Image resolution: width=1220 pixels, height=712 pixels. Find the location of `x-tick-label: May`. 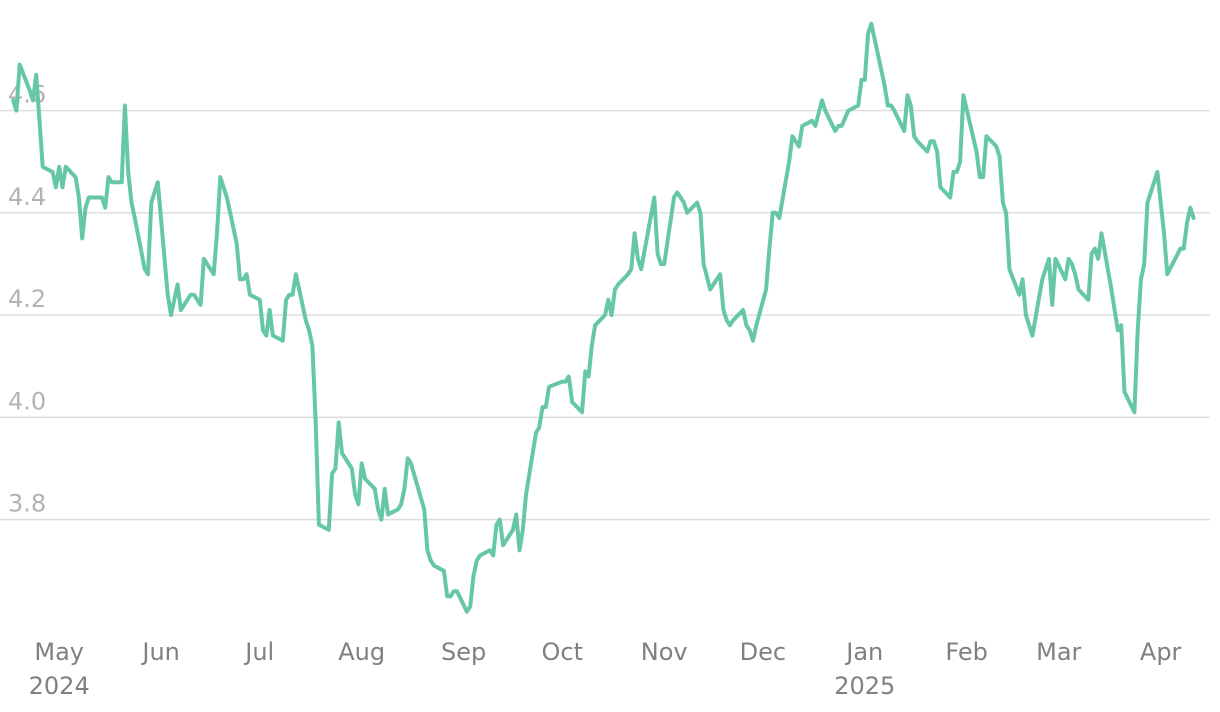

x-tick-label: May is located at coordinates (59, 652).